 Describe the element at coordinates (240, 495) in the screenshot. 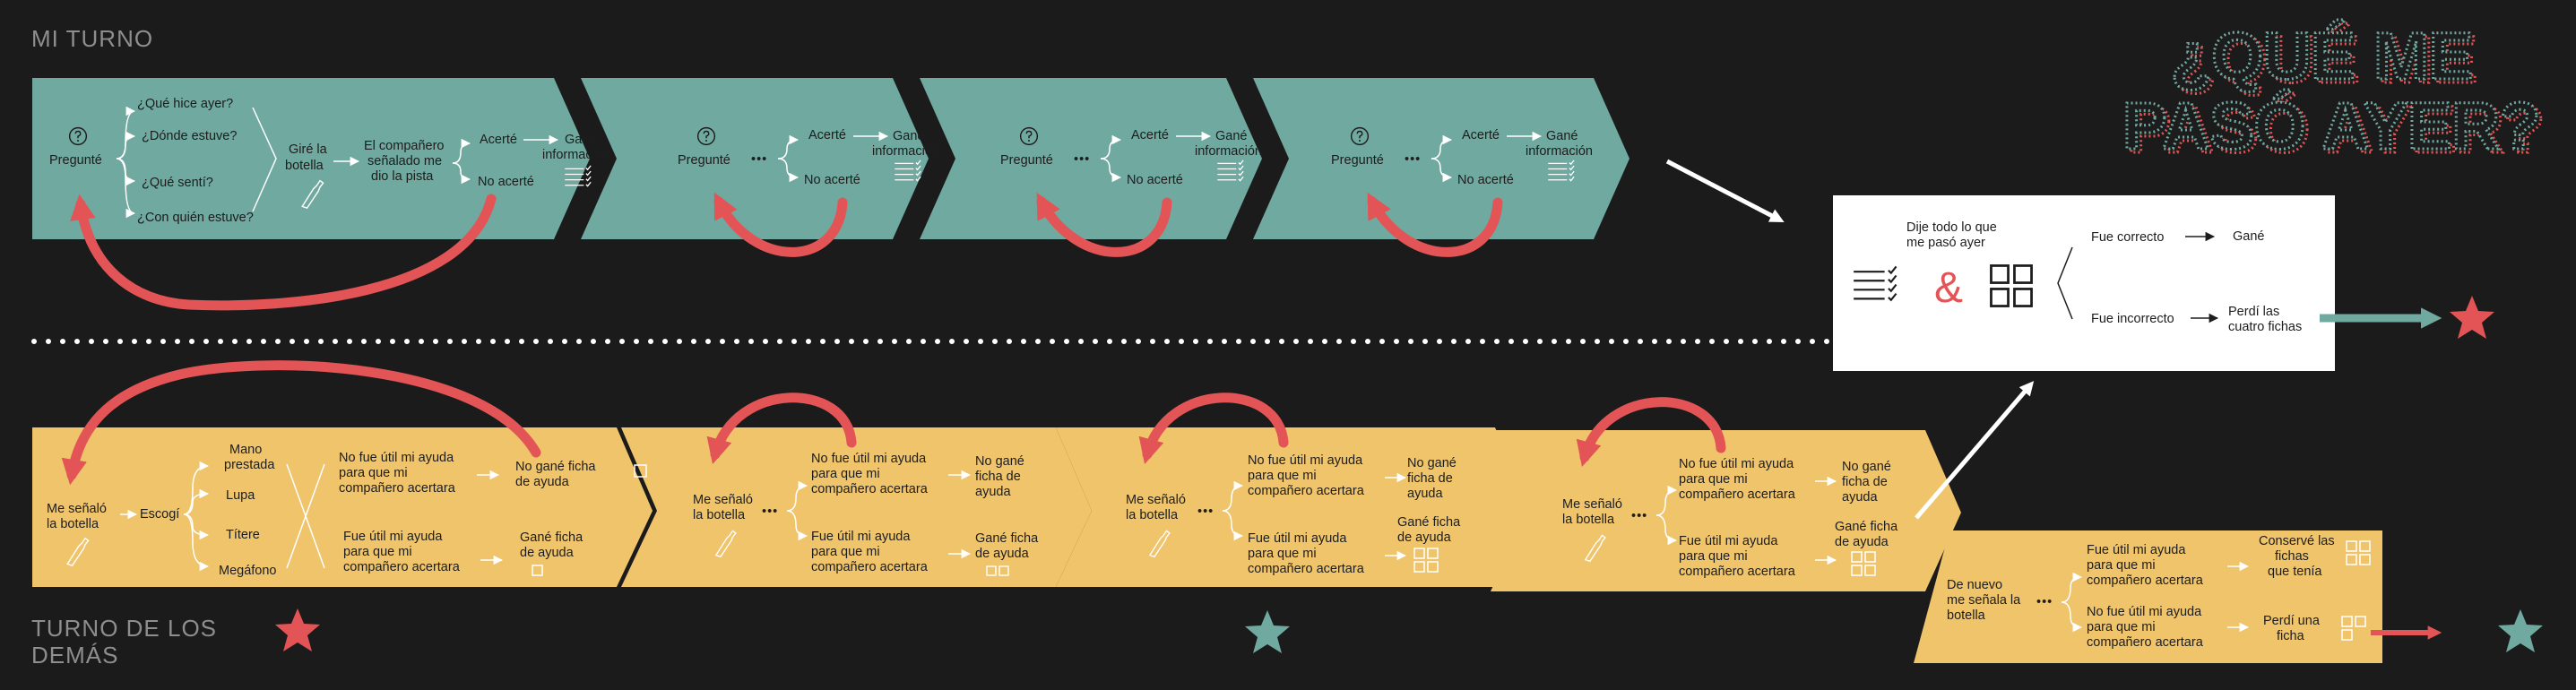

I see `lupa-label: Lupa` at that location.